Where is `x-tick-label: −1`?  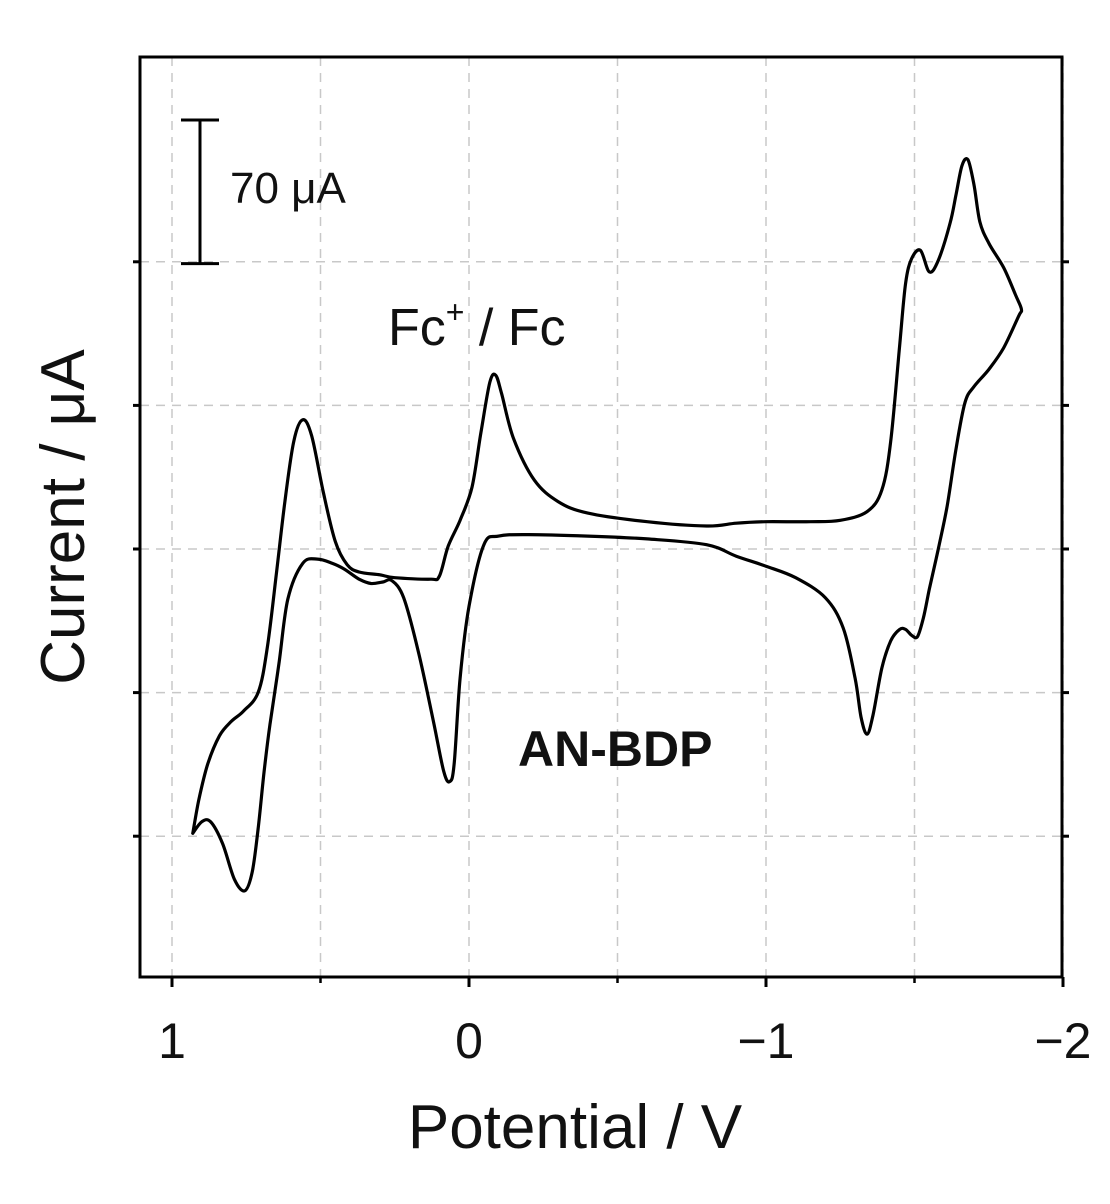 x-tick-label: −1 is located at coordinates (765, 1041).